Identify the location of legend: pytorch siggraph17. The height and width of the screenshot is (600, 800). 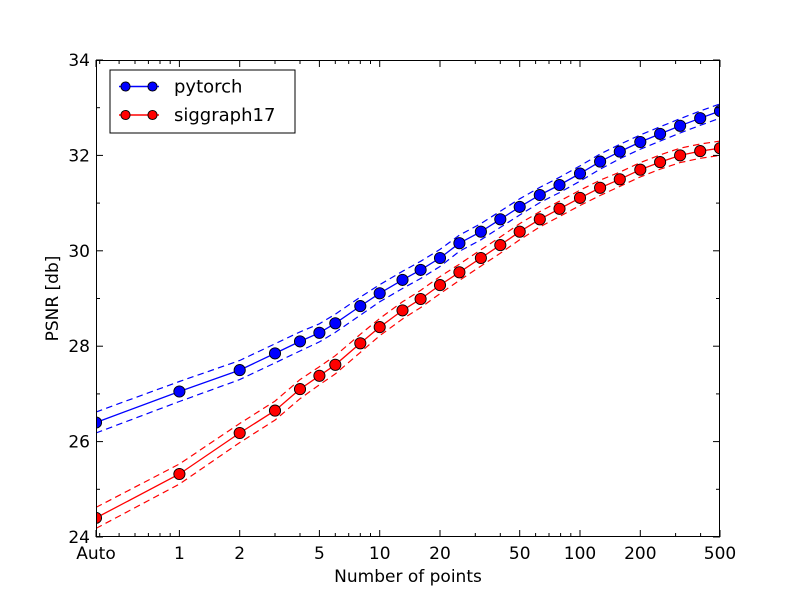
(202, 101).